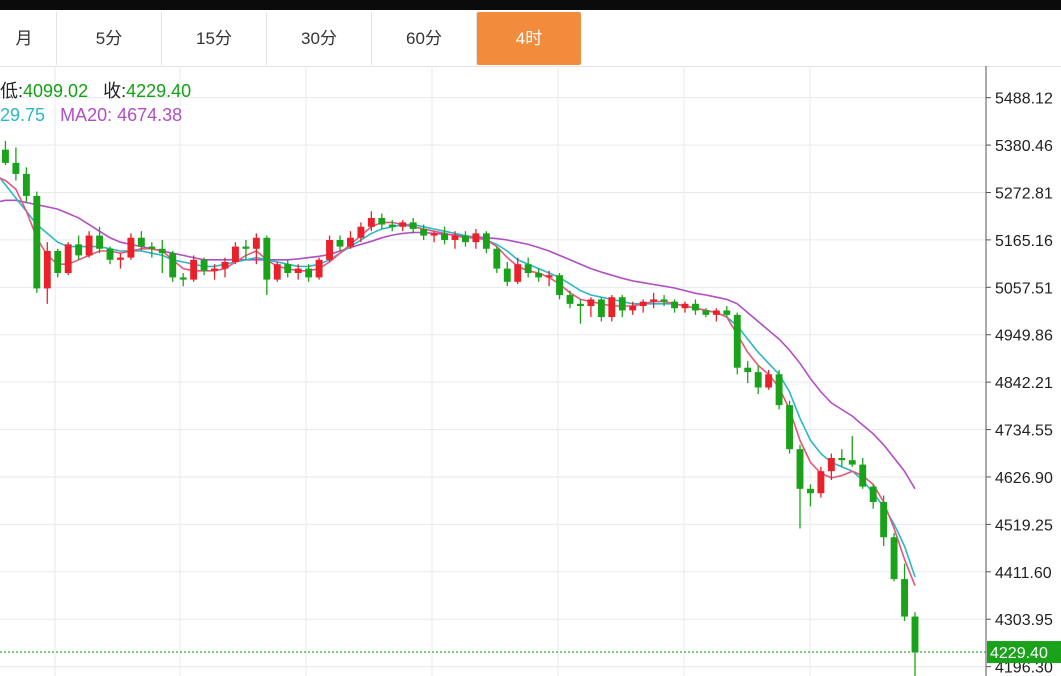 The width and height of the screenshot is (1061, 676). I want to click on y-tick-label: 5057.51, so click(1024, 288).